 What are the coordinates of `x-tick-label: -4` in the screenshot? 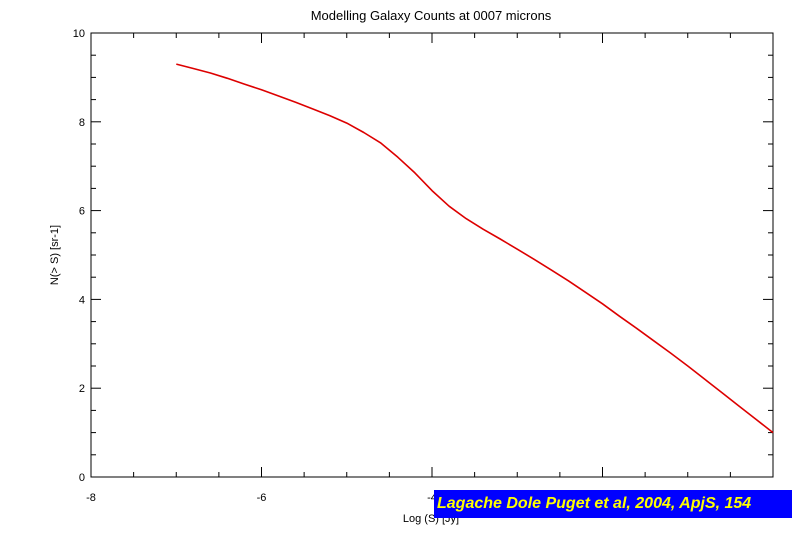 It's located at (432, 498).